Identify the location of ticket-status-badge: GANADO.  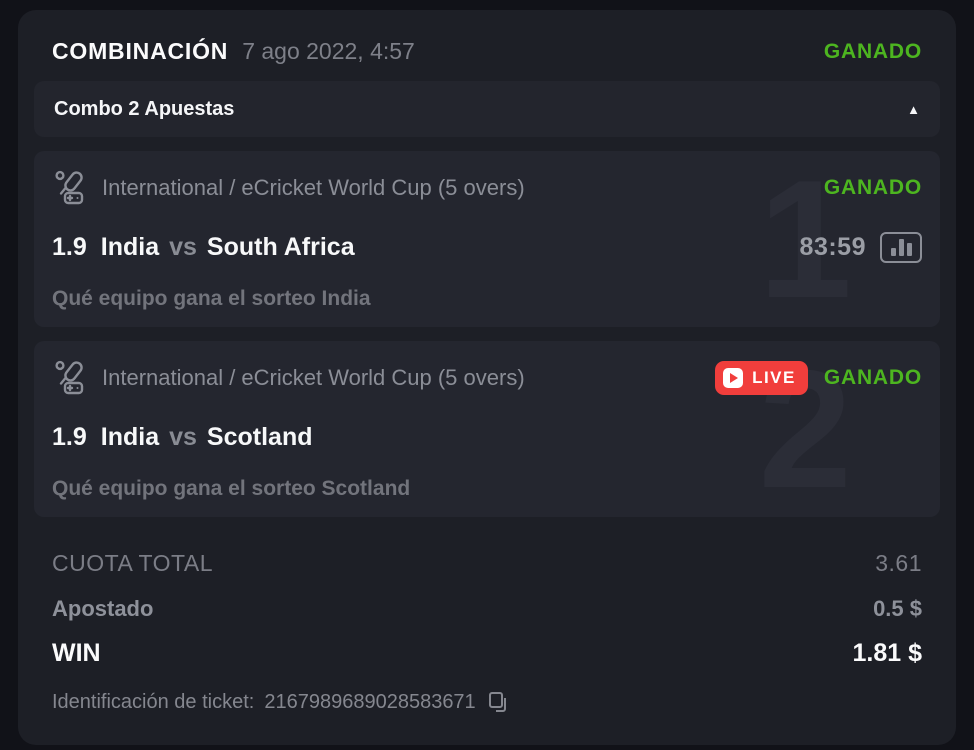
(872, 51).